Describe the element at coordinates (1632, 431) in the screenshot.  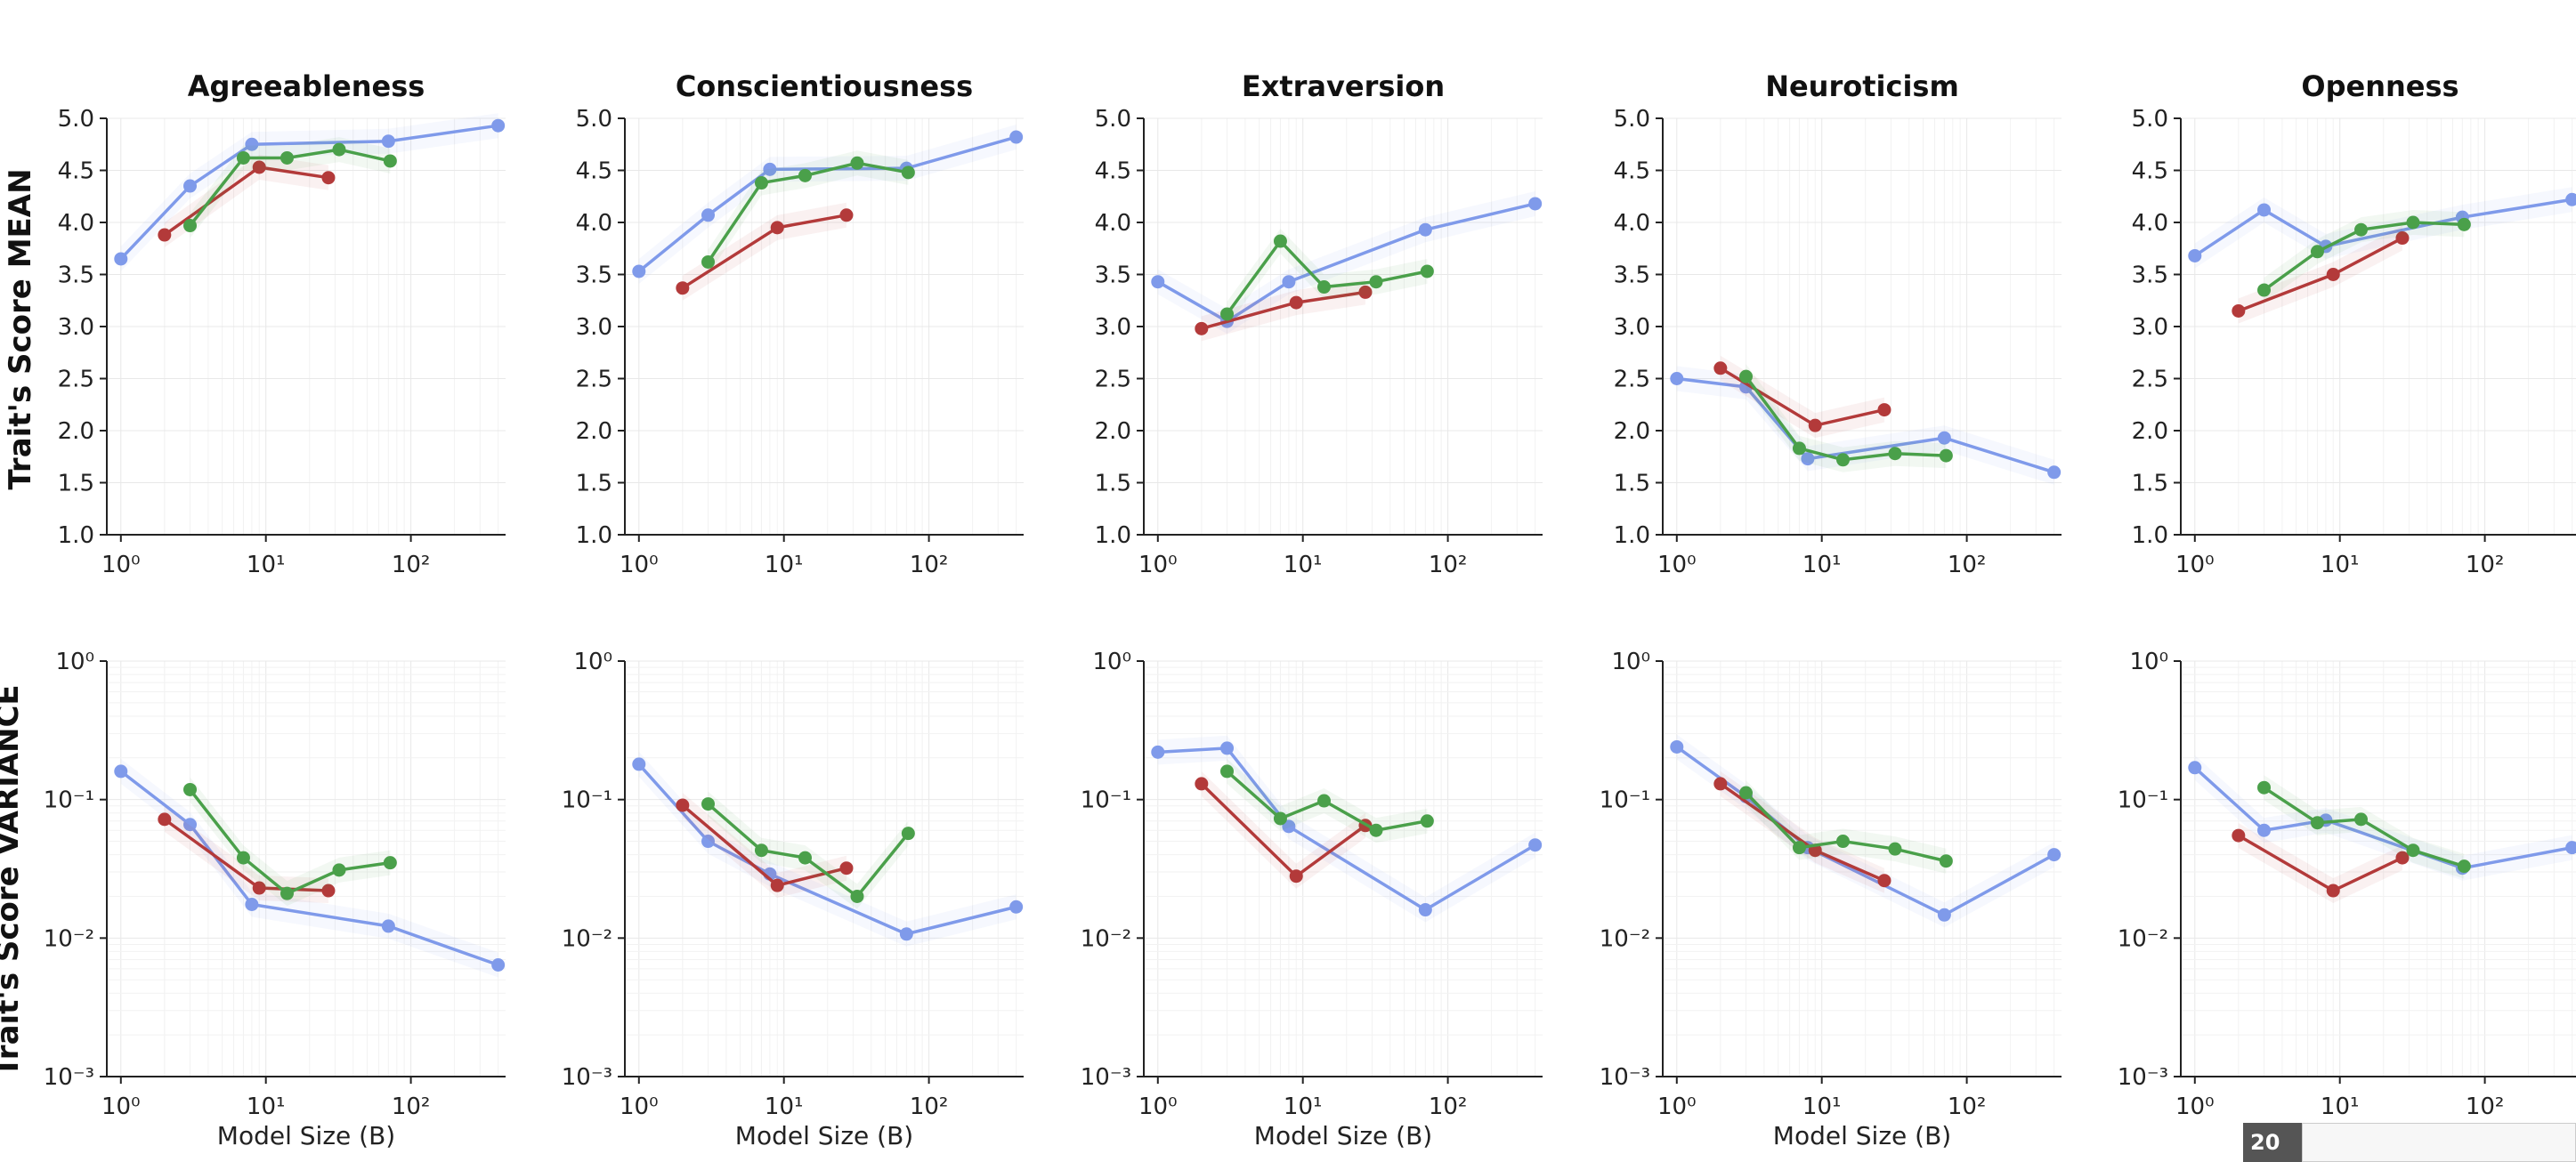
I see `y-tick-label: 2.0` at that location.